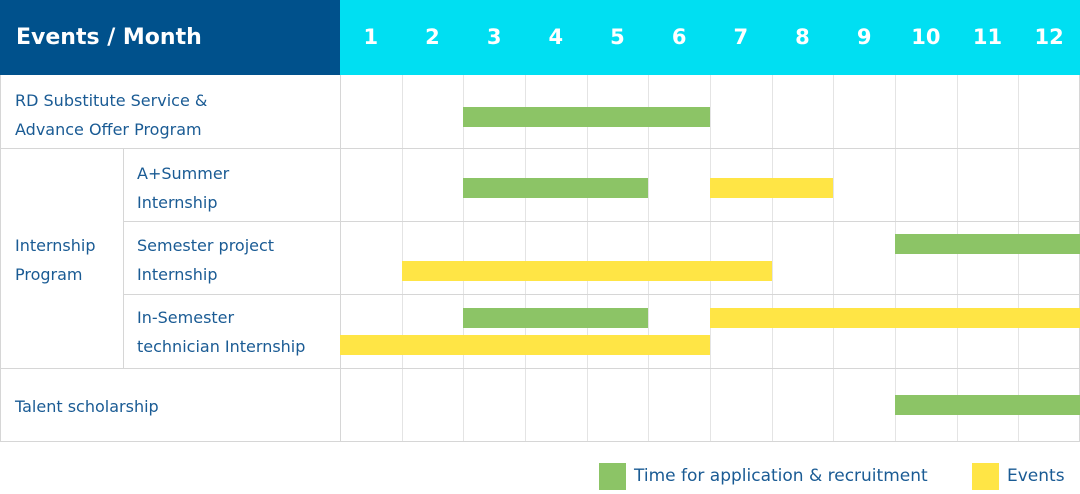 The width and height of the screenshot is (1080, 494). What do you see at coordinates (556, 37) in the screenshot?
I see `month-label-4: 4` at bounding box center [556, 37].